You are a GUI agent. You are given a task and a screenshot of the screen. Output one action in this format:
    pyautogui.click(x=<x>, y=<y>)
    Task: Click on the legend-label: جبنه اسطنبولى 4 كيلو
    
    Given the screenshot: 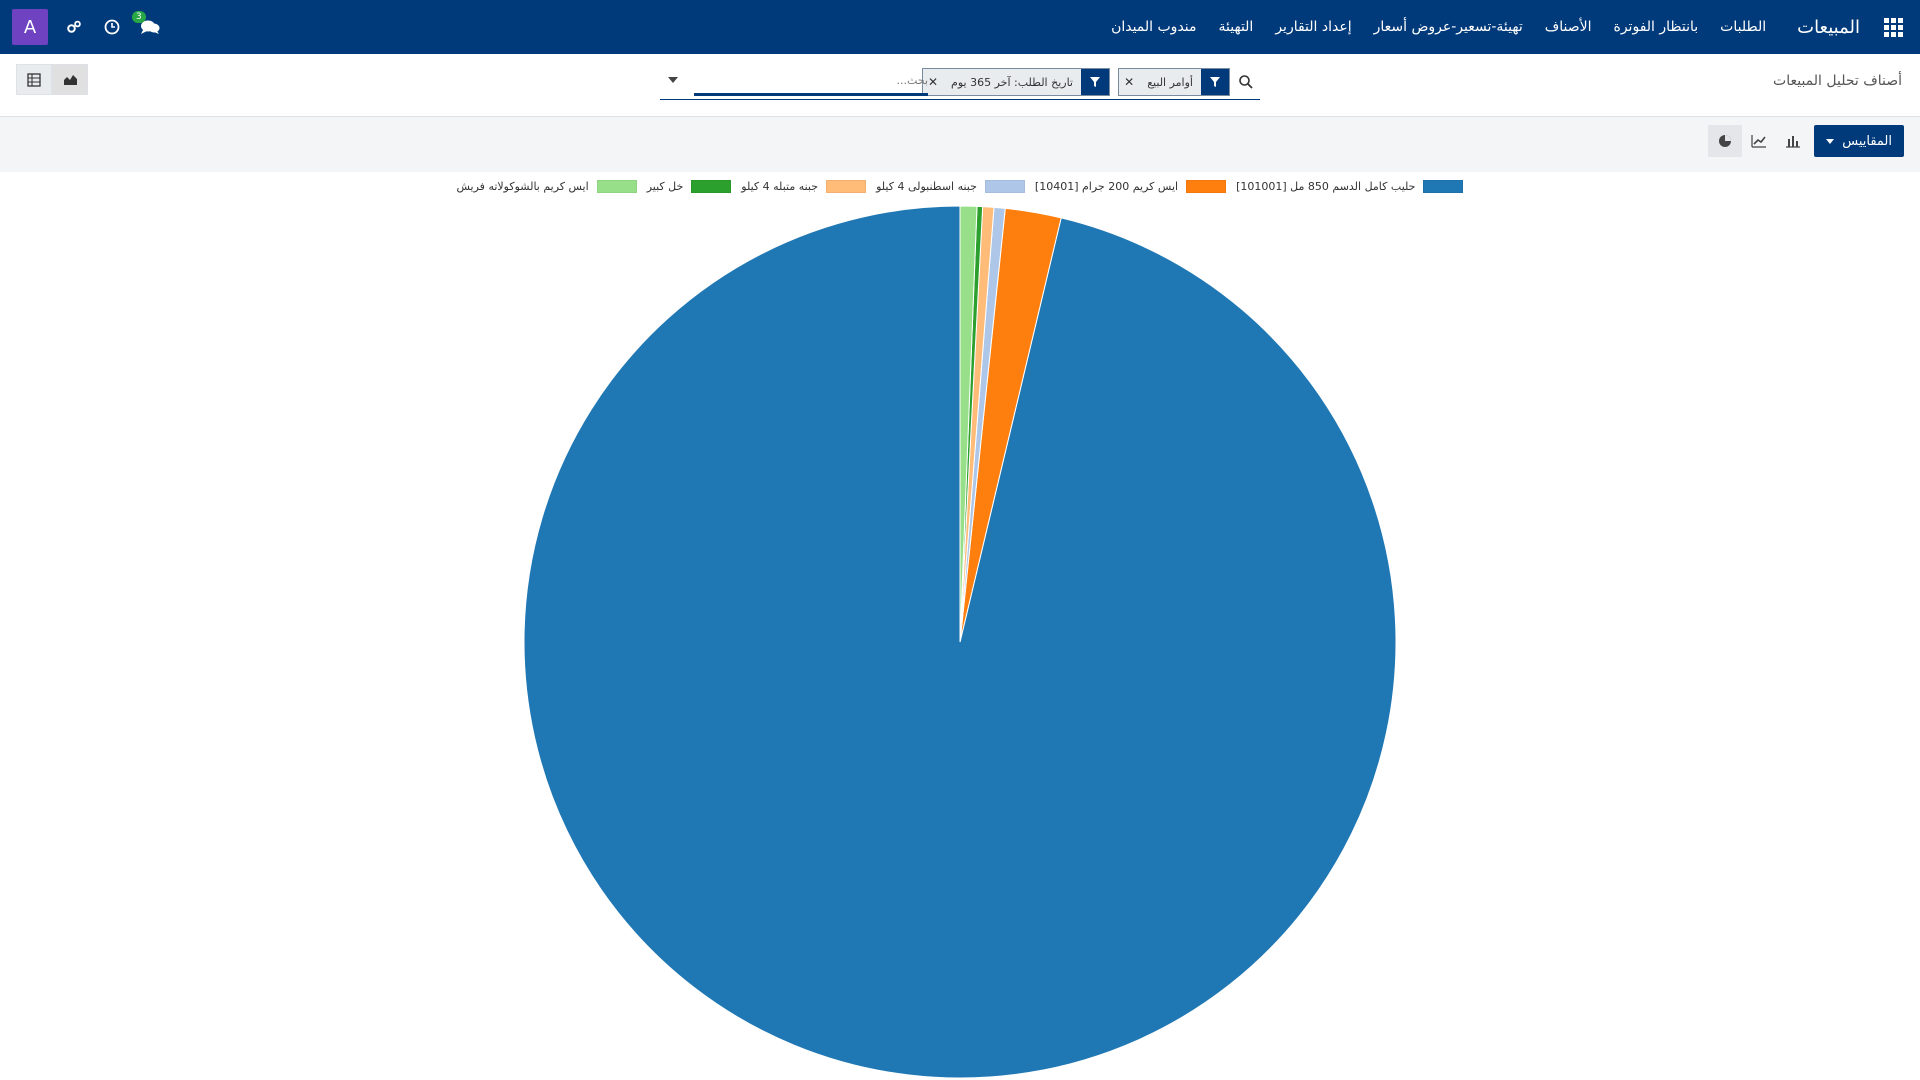 What is the action you would take?
    pyautogui.click(x=926, y=186)
    